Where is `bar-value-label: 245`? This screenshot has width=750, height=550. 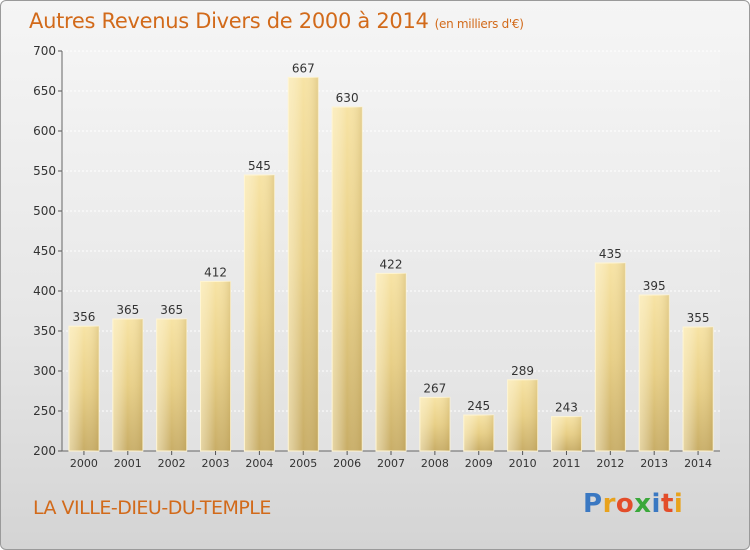 bar-value-label: 245 is located at coordinates (478, 406).